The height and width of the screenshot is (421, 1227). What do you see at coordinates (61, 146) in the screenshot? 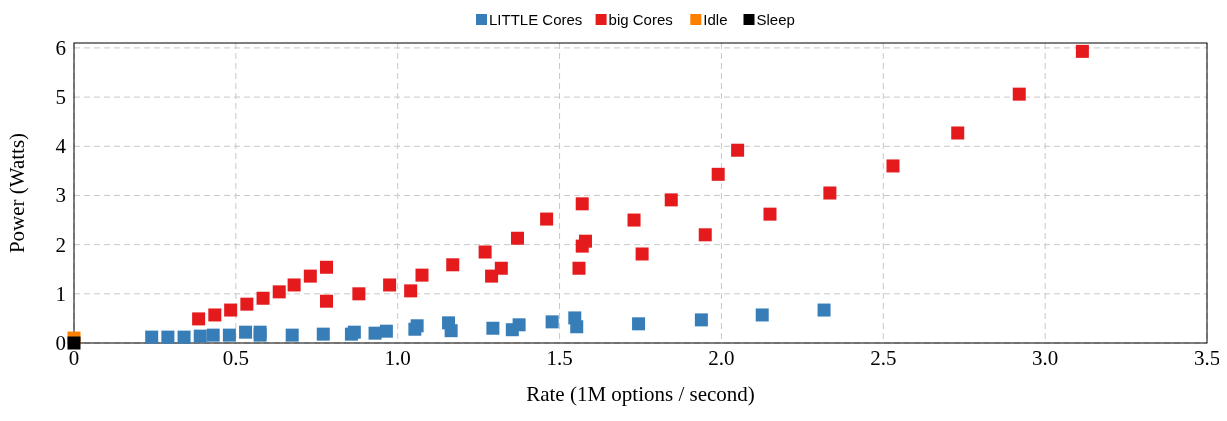
I see `y-tick-label: 4` at bounding box center [61, 146].